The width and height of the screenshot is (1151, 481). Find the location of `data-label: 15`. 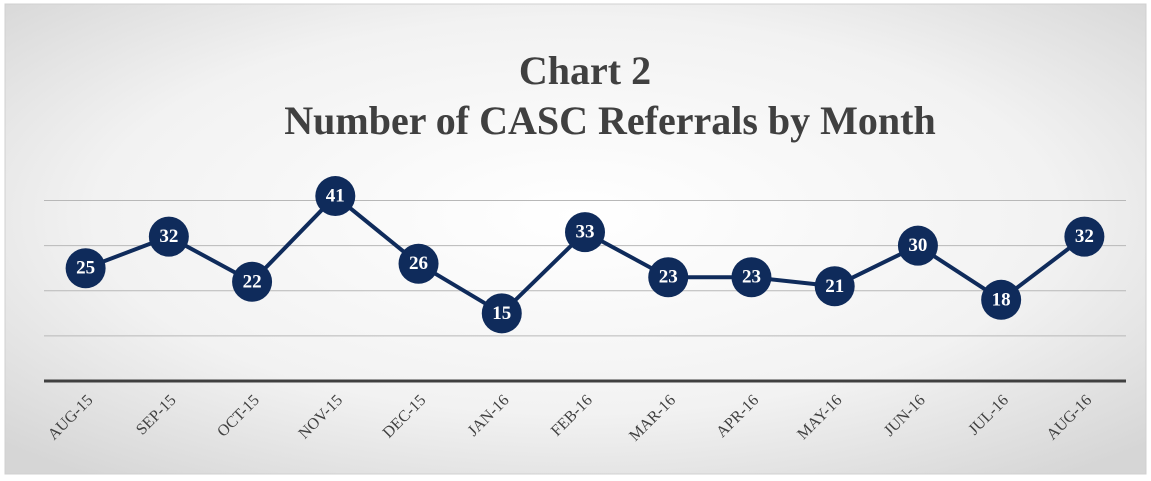

data-label: 15 is located at coordinates (501, 313).